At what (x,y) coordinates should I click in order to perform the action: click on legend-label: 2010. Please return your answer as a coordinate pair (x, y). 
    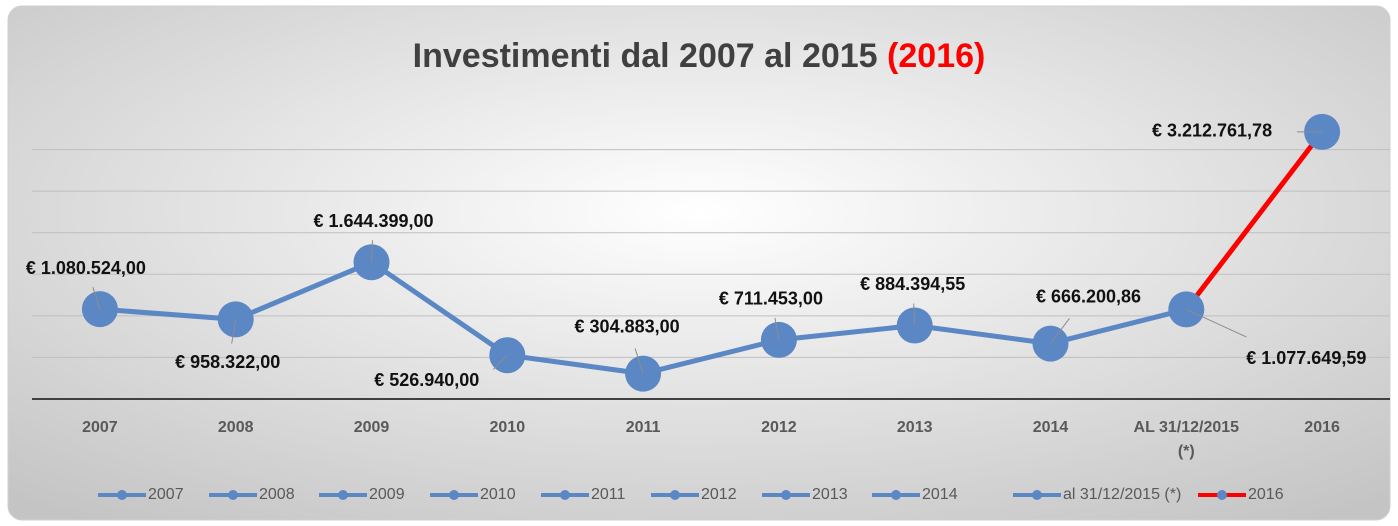
    Looking at the image, I should click on (498, 494).